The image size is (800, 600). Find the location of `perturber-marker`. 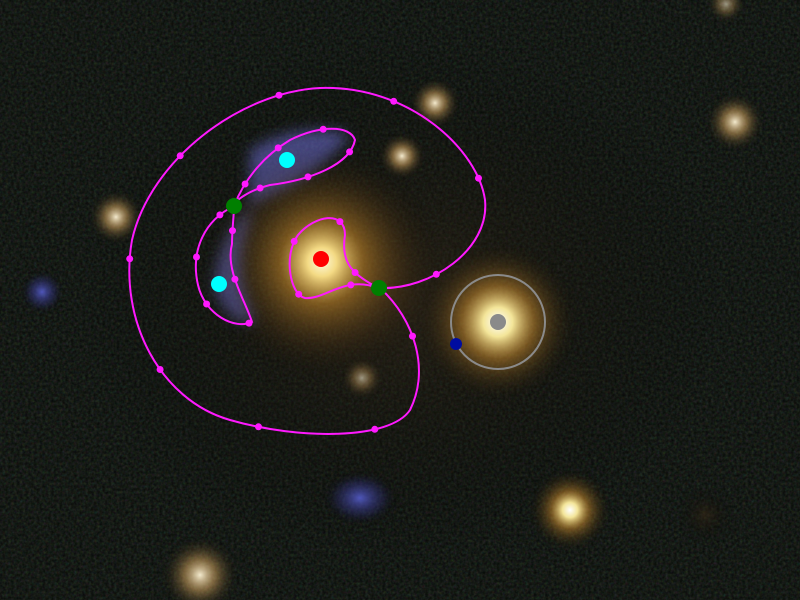

perturber-marker is located at coordinates (456, 344).